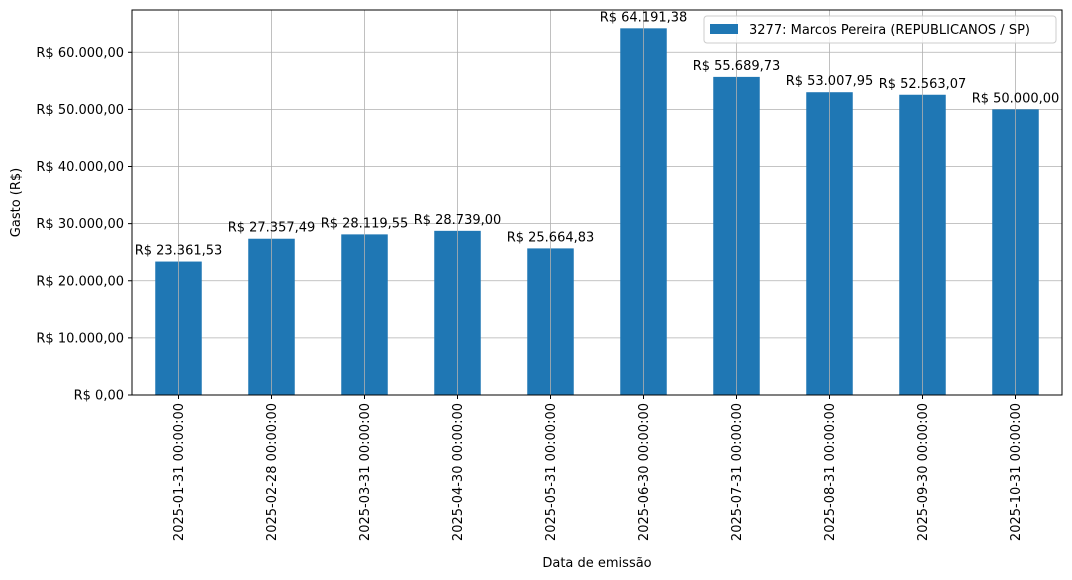 The height and width of the screenshot is (580, 1072). I want to click on y-tick-label: R$ 10.000,00, so click(80, 338).